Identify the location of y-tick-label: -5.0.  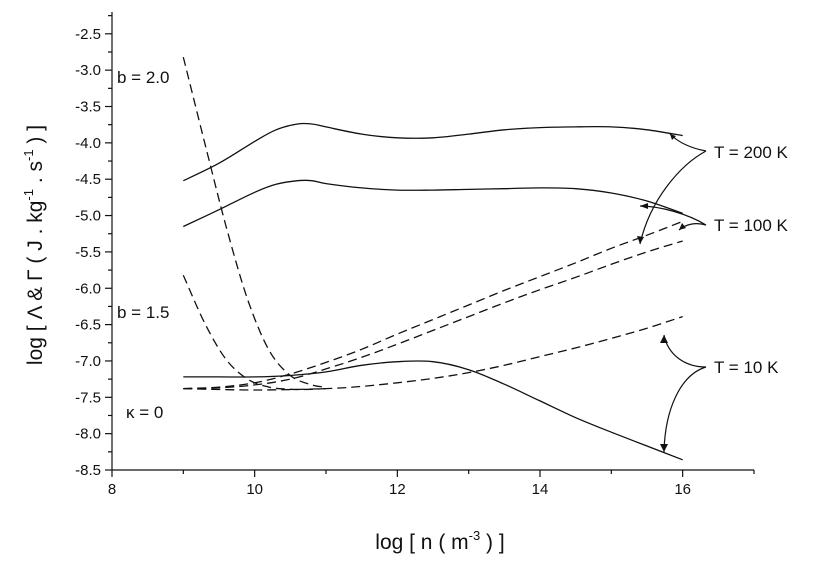
(88, 216).